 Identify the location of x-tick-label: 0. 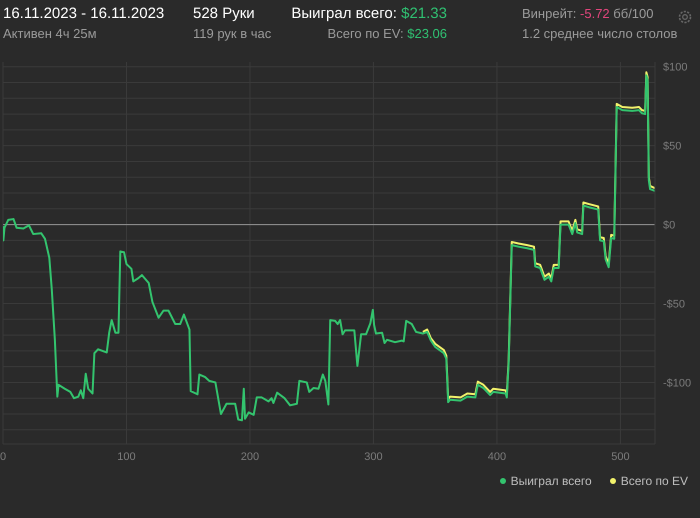
(3, 456).